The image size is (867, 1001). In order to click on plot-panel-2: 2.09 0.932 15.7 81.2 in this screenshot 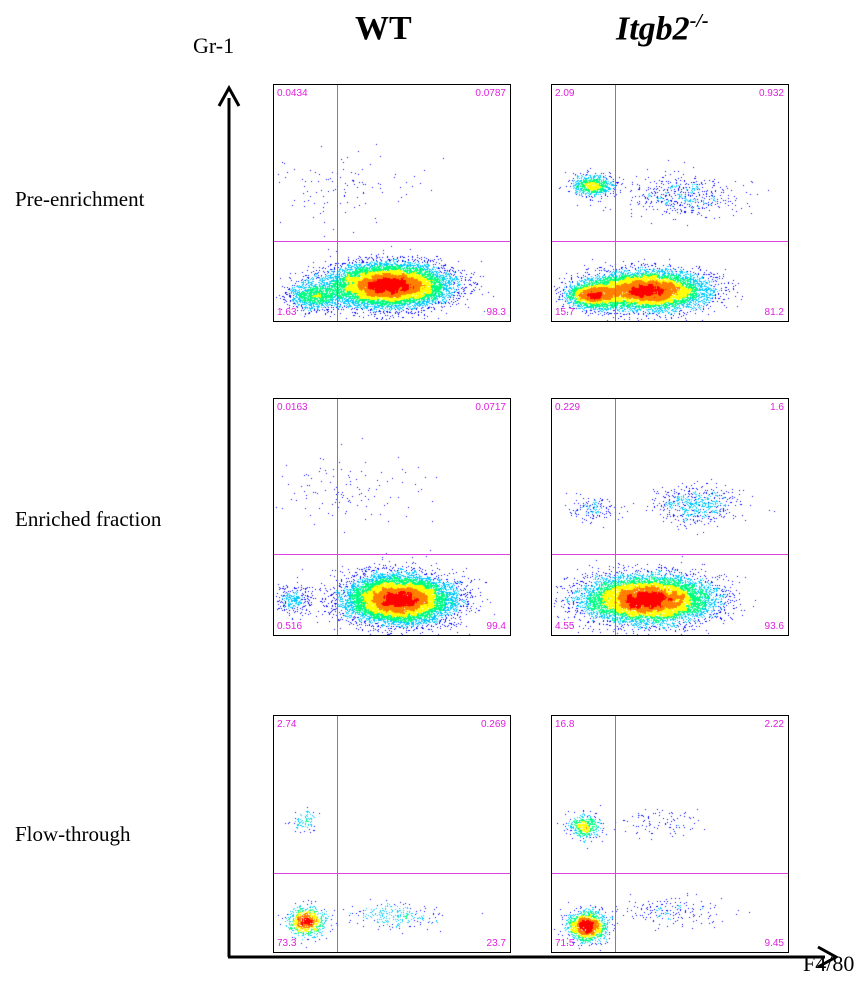, I will do `click(670, 203)`.